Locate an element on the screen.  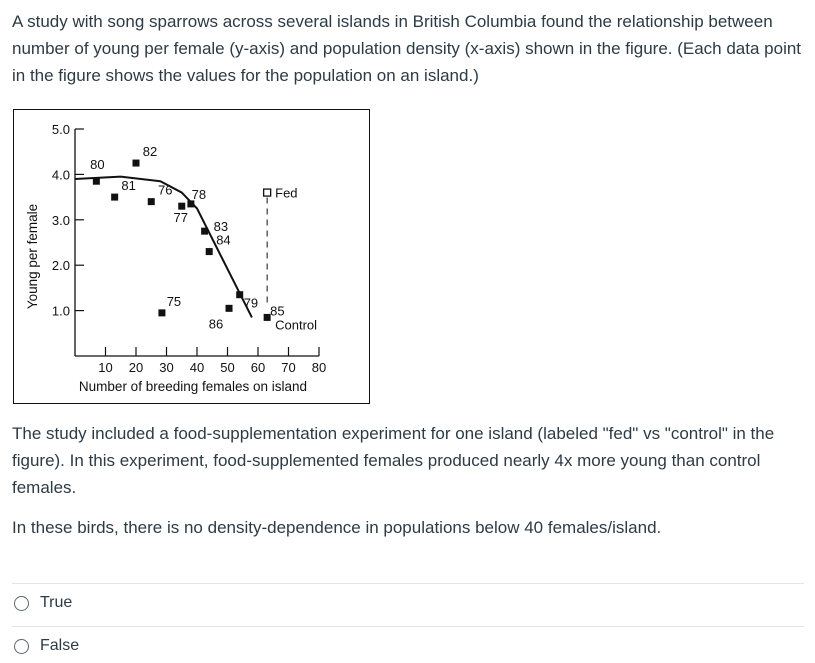
y-tick-label: 3.0 is located at coordinates (61, 220).